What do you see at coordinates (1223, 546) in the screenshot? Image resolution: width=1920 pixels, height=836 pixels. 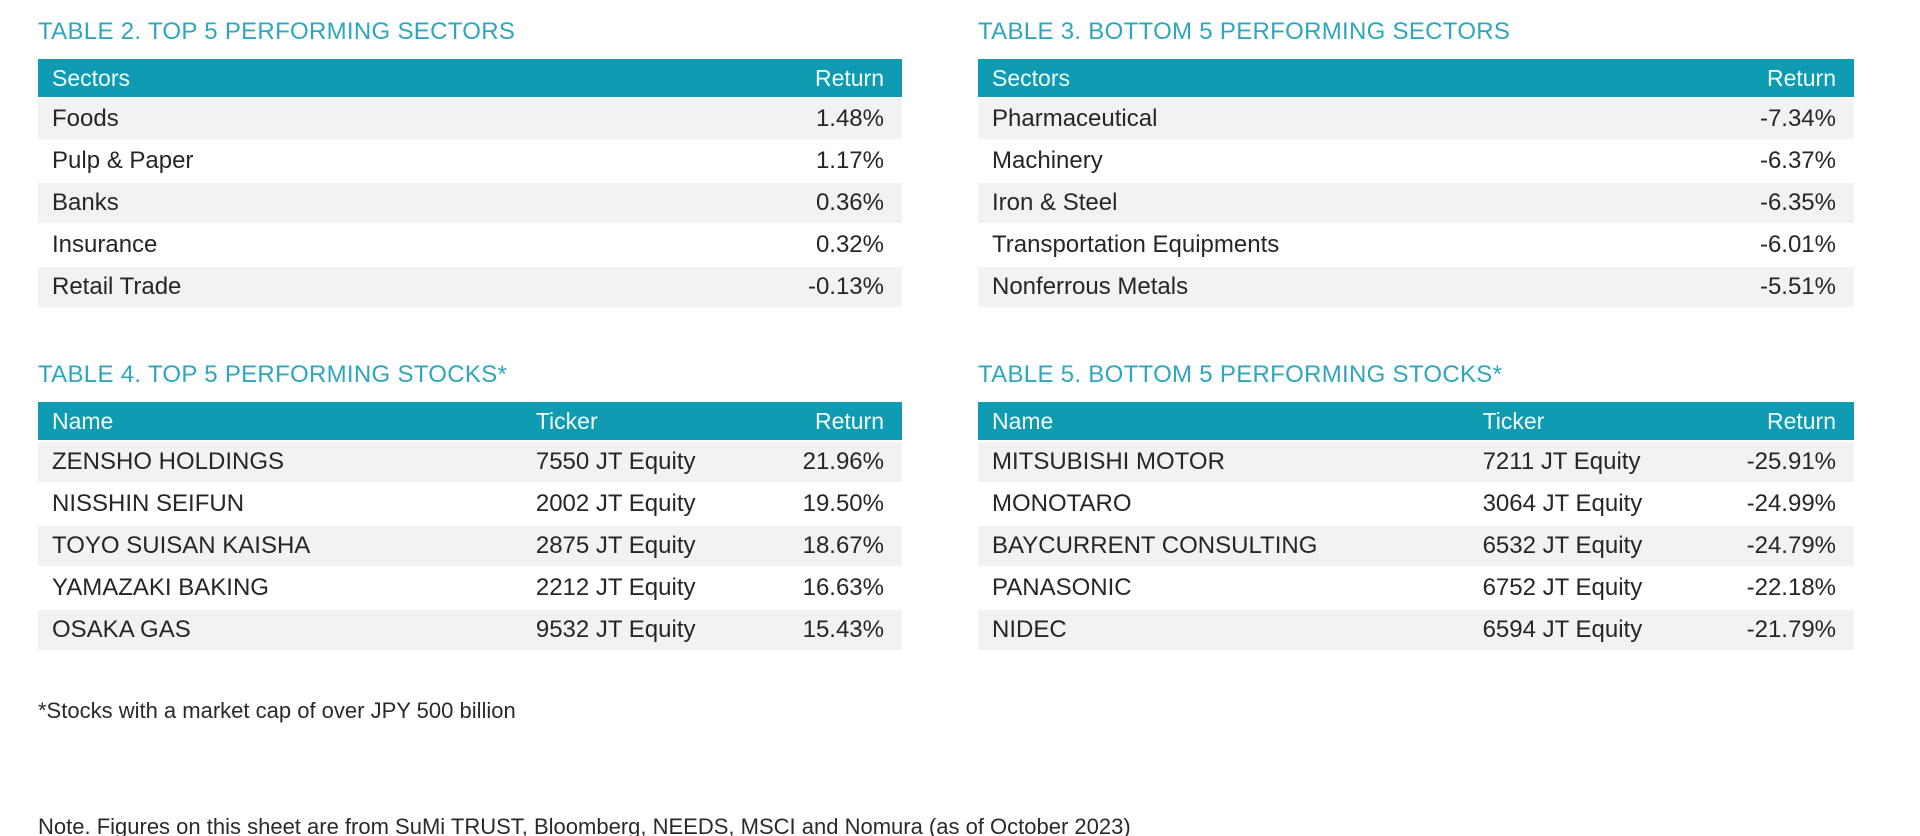 I see `name-cell: BAYCURRENT CONSULTING` at bounding box center [1223, 546].